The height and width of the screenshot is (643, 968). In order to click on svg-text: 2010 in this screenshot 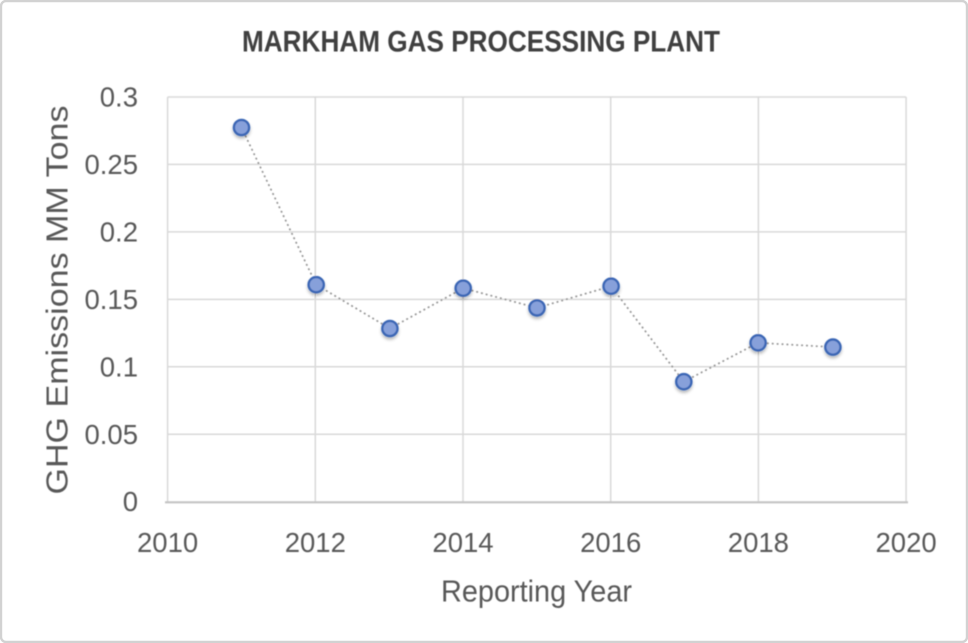, I will do `click(167, 542)`.